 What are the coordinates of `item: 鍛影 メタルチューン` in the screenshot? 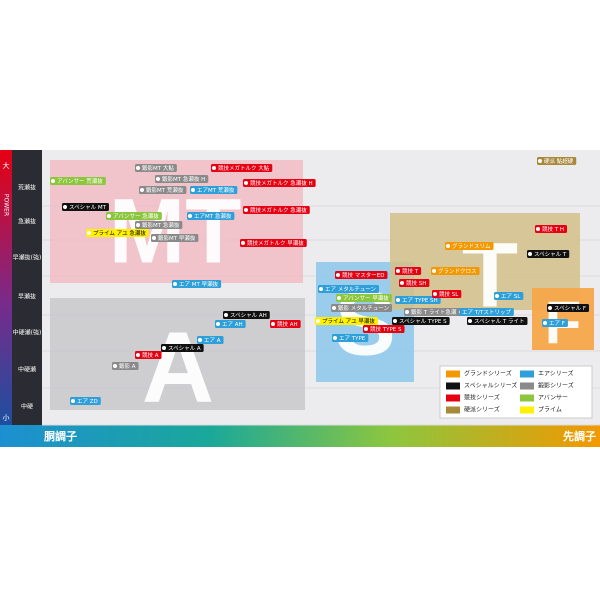 It's located at (361, 308).